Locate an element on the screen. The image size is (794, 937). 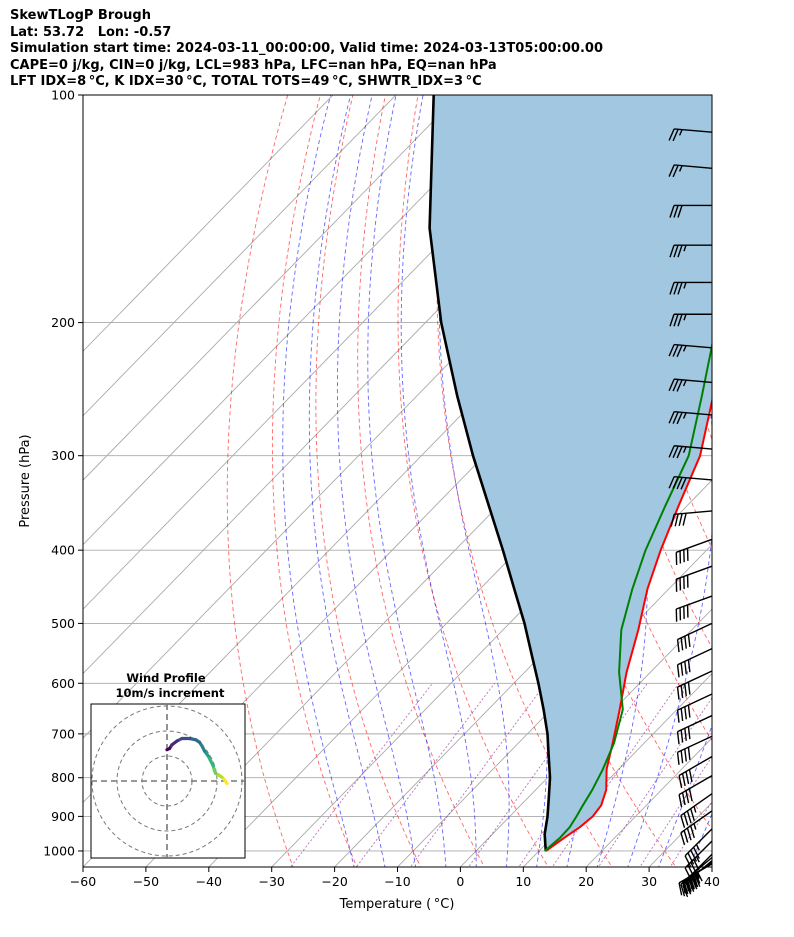
x-tick-label: −40 is located at coordinates (209, 881).